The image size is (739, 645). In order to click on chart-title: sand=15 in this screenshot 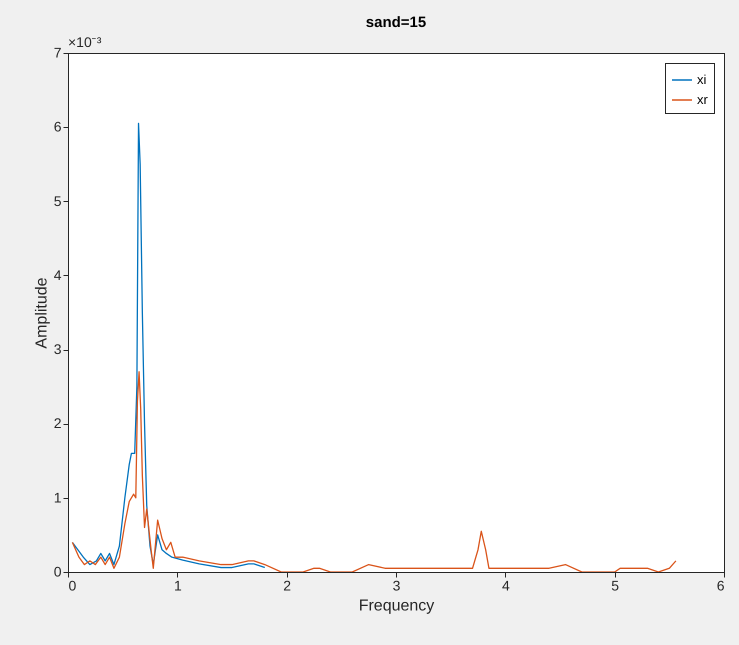, I will do `click(396, 22)`.